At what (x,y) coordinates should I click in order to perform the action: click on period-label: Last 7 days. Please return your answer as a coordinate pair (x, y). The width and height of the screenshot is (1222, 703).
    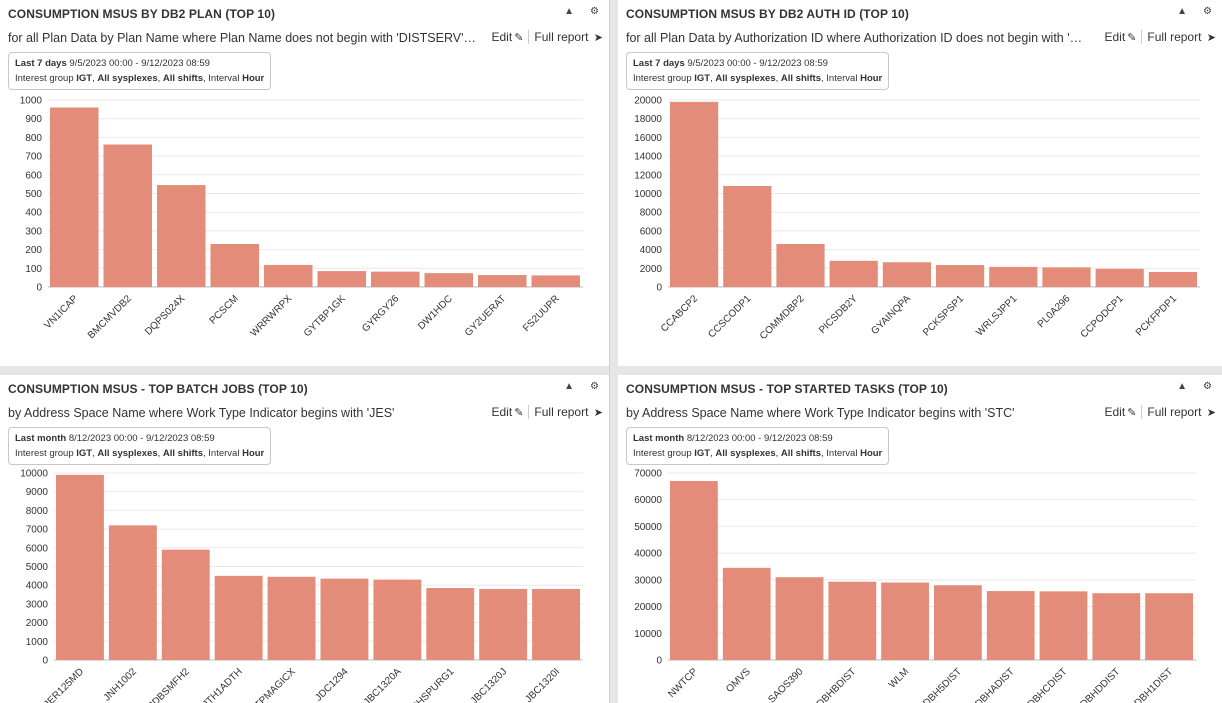
    Looking at the image, I should click on (659, 63).